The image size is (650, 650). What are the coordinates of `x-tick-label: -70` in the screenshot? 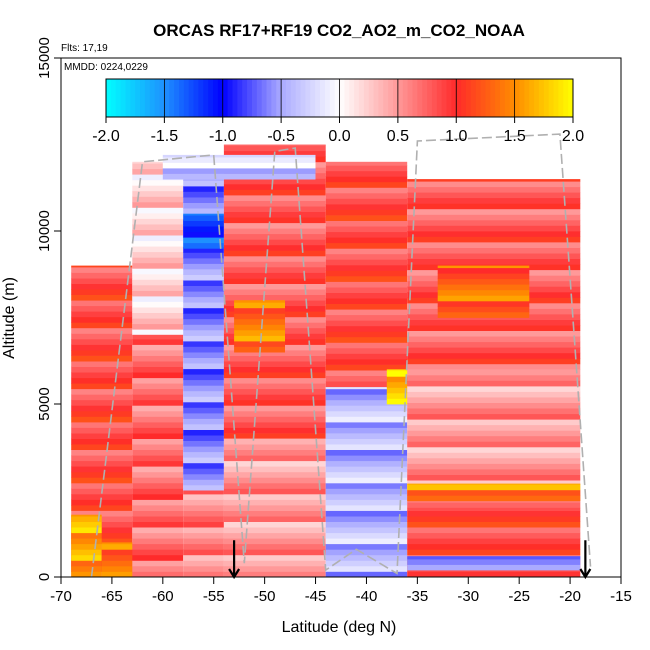 It's located at (61, 596).